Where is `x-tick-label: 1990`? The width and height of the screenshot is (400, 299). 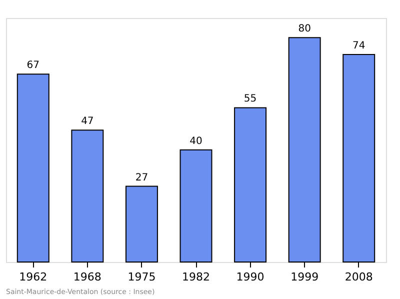
x-tick-label: 1990 is located at coordinates (250, 277).